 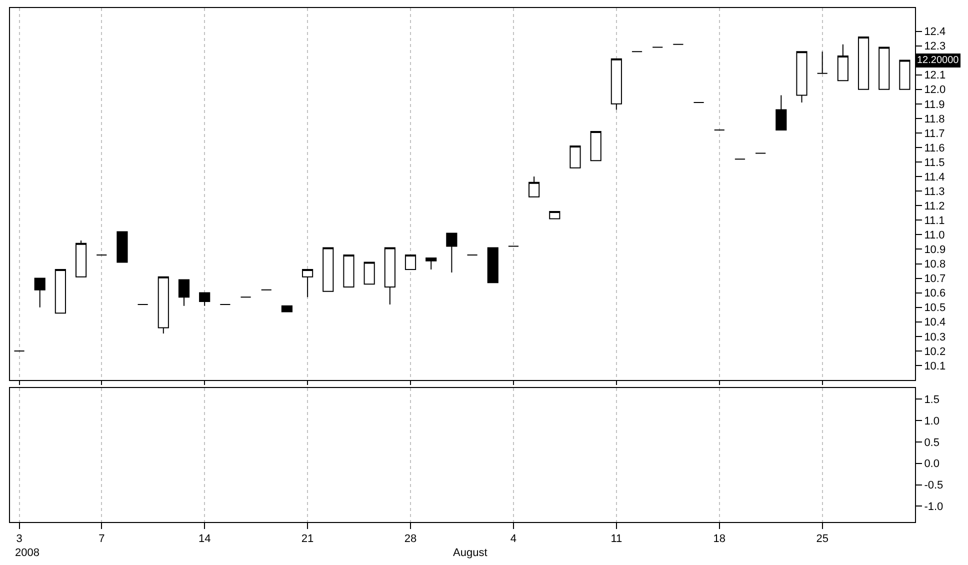 What do you see at coordinates (470, 553) in the screenshot?
I see `text: August` at bounding box center [470, 553].